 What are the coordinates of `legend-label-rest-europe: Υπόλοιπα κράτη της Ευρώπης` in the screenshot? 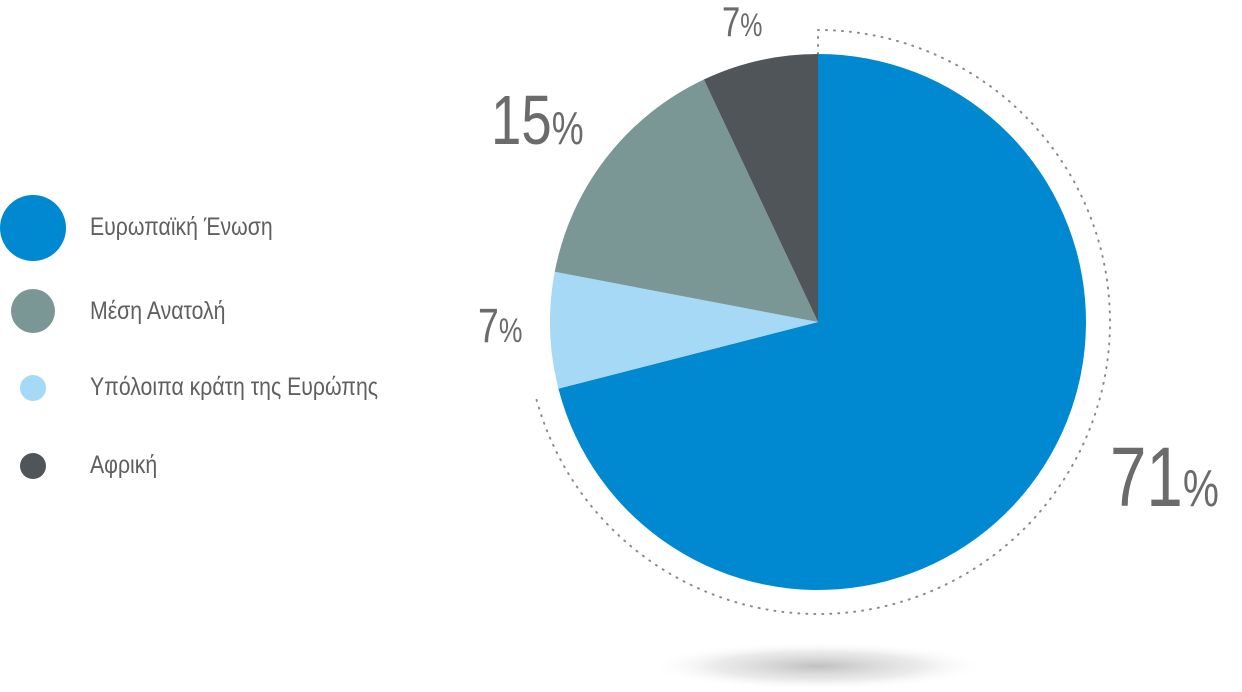 It's located at (234, 387).